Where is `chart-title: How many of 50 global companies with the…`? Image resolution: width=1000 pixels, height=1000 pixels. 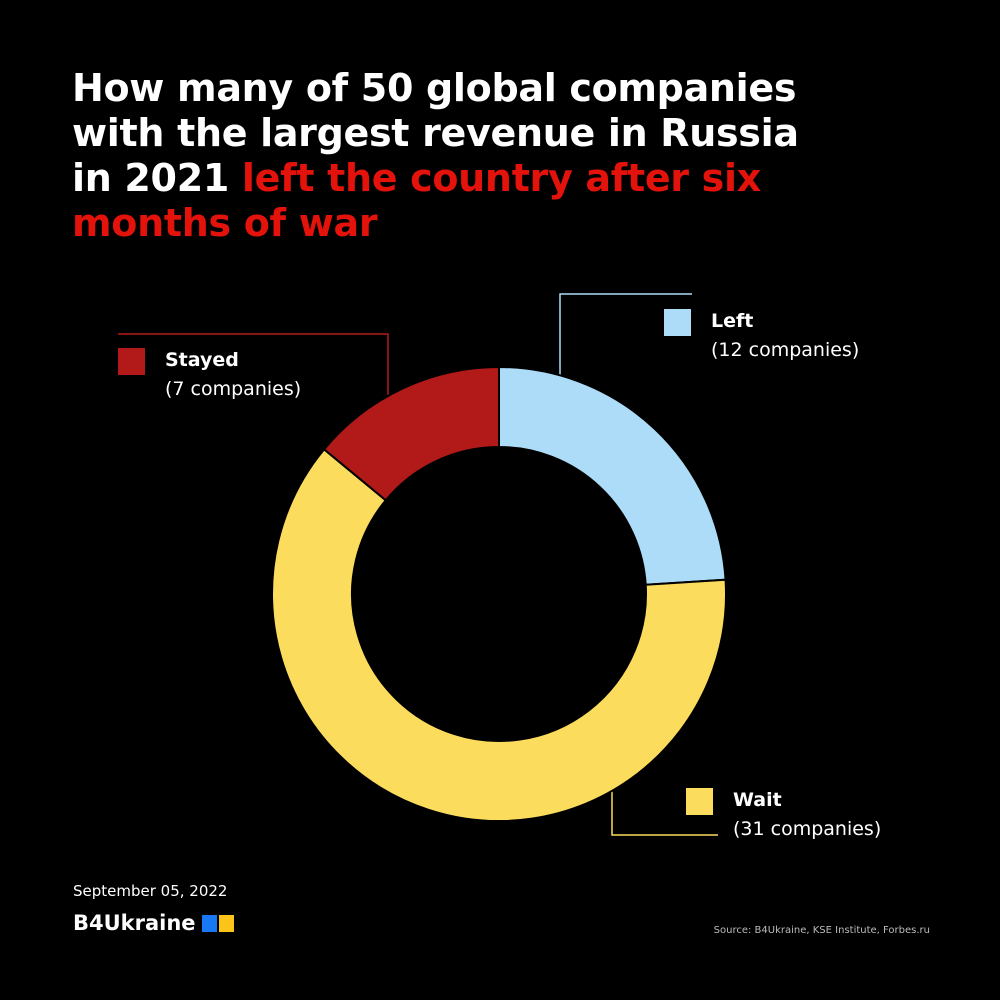 chart-title: How many of 50 global companies with the… is located at coordinates (452, 156).